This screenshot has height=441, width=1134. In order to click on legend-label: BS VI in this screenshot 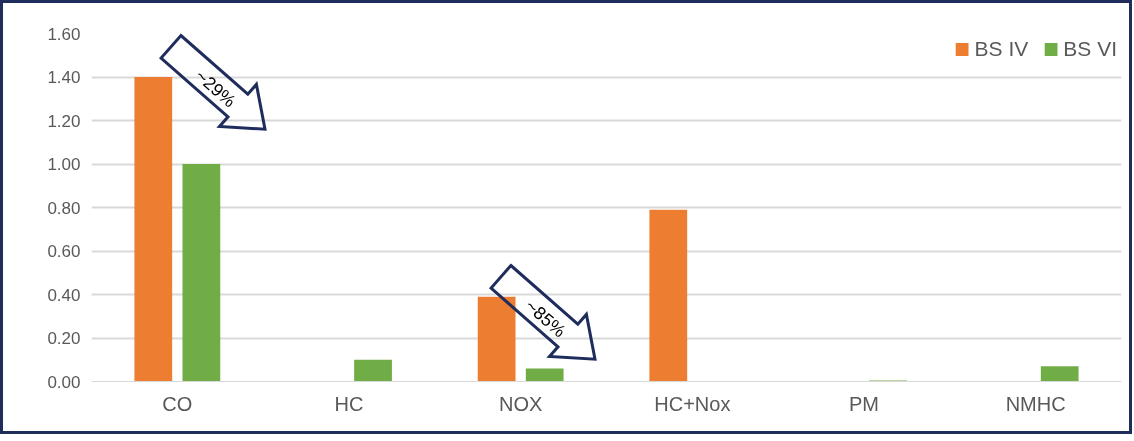, I will do `click(1090, 49)`.